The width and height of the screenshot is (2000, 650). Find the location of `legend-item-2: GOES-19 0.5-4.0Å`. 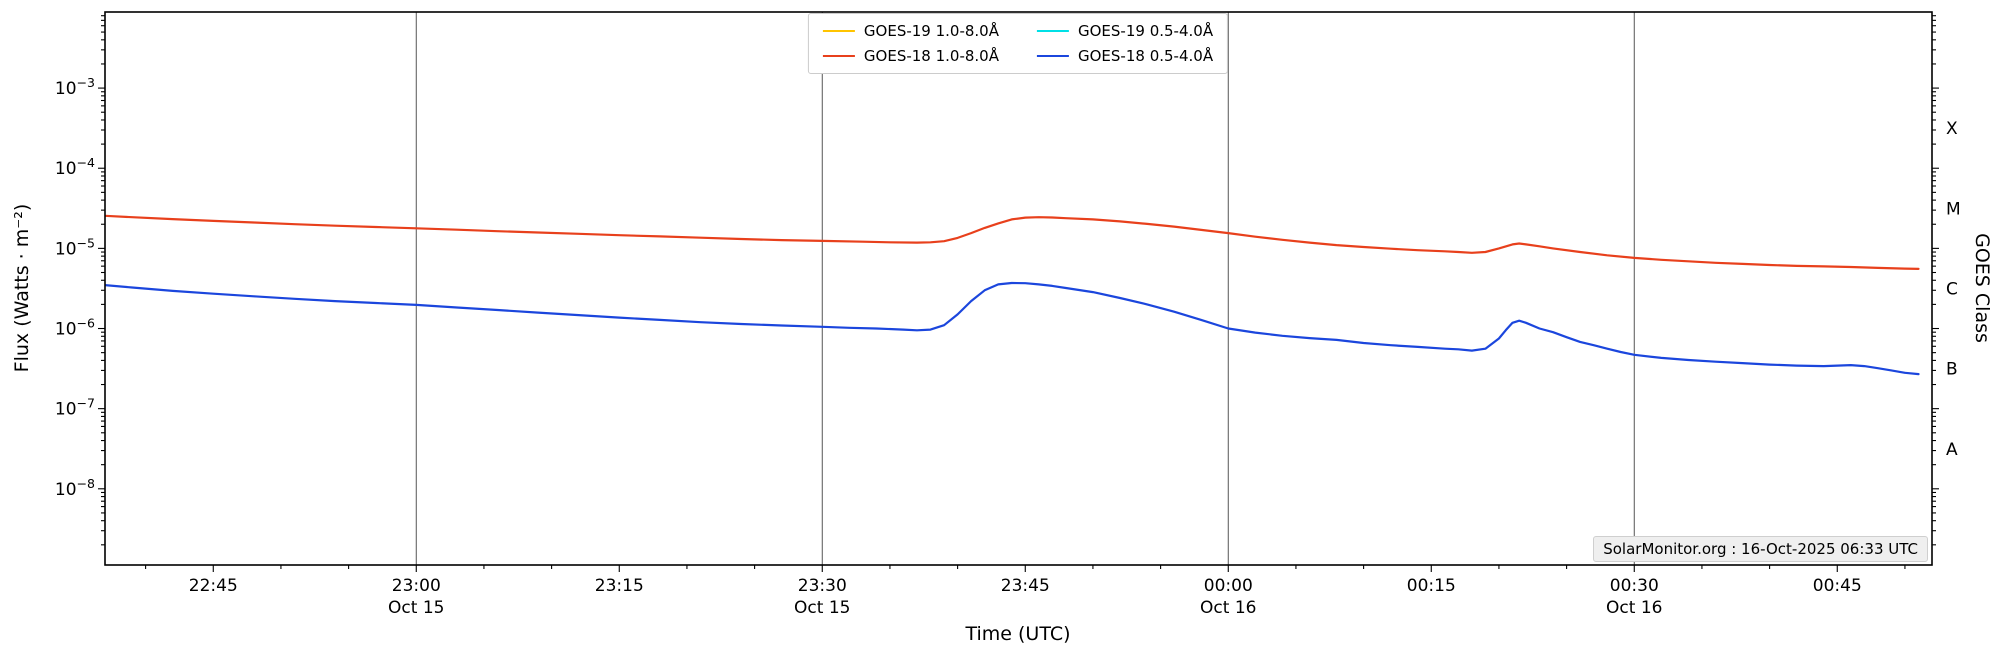

legend-item-2: GOES-19 0.5-4.0Å is located at coordinates (1125, 31).